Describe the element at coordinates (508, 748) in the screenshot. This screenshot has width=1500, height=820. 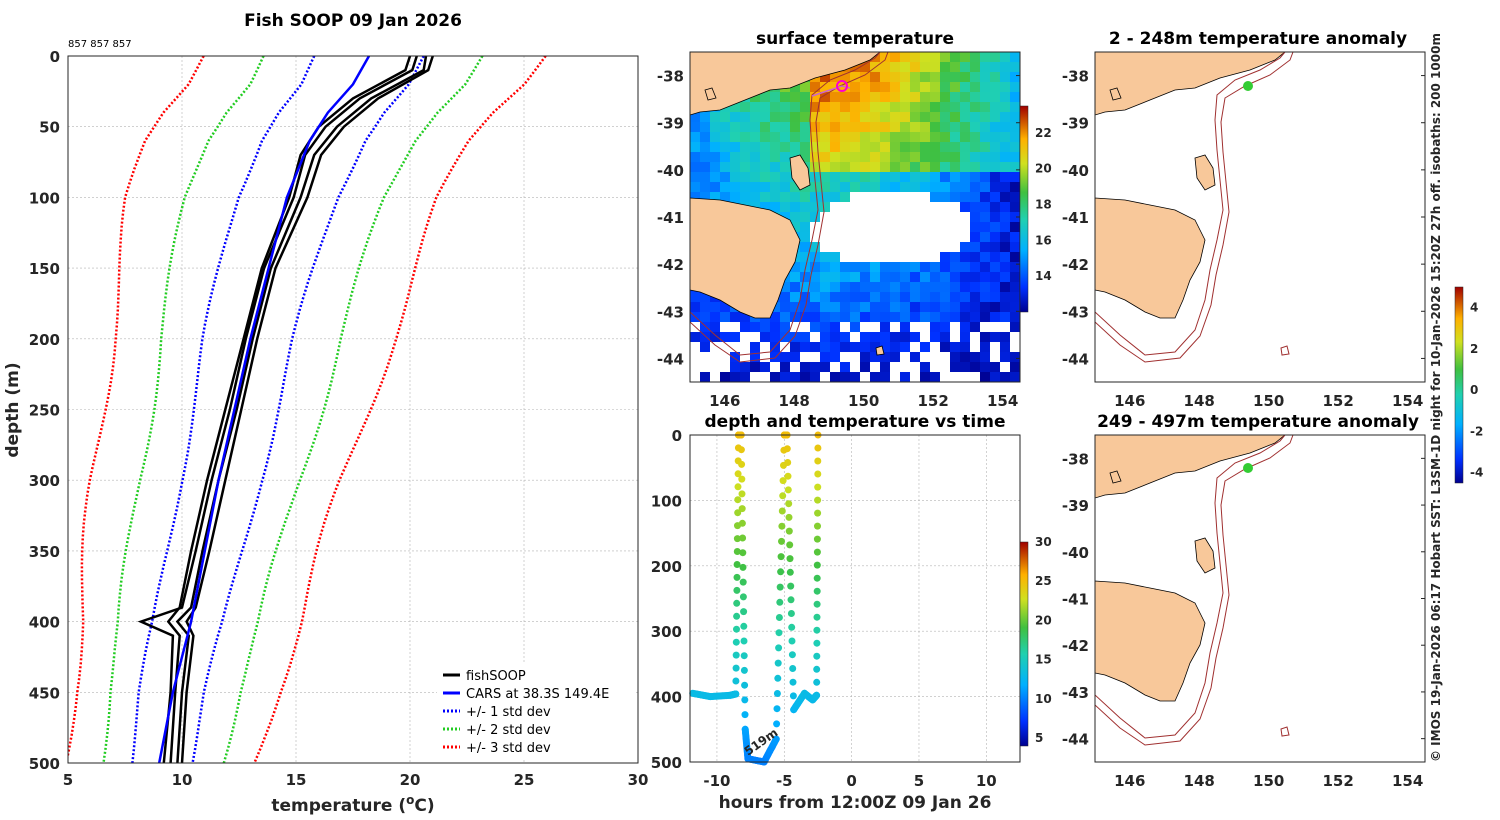
I see `legend-std3: +/- 3 std dev` at that location.